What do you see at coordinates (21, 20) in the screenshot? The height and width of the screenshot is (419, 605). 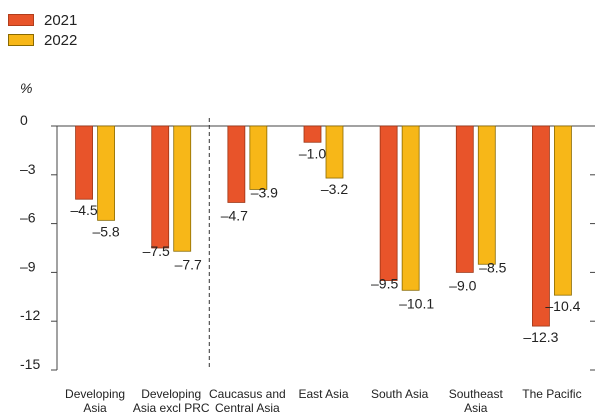 I see `legend-swatch-2021` at bounding box center [21, 20].